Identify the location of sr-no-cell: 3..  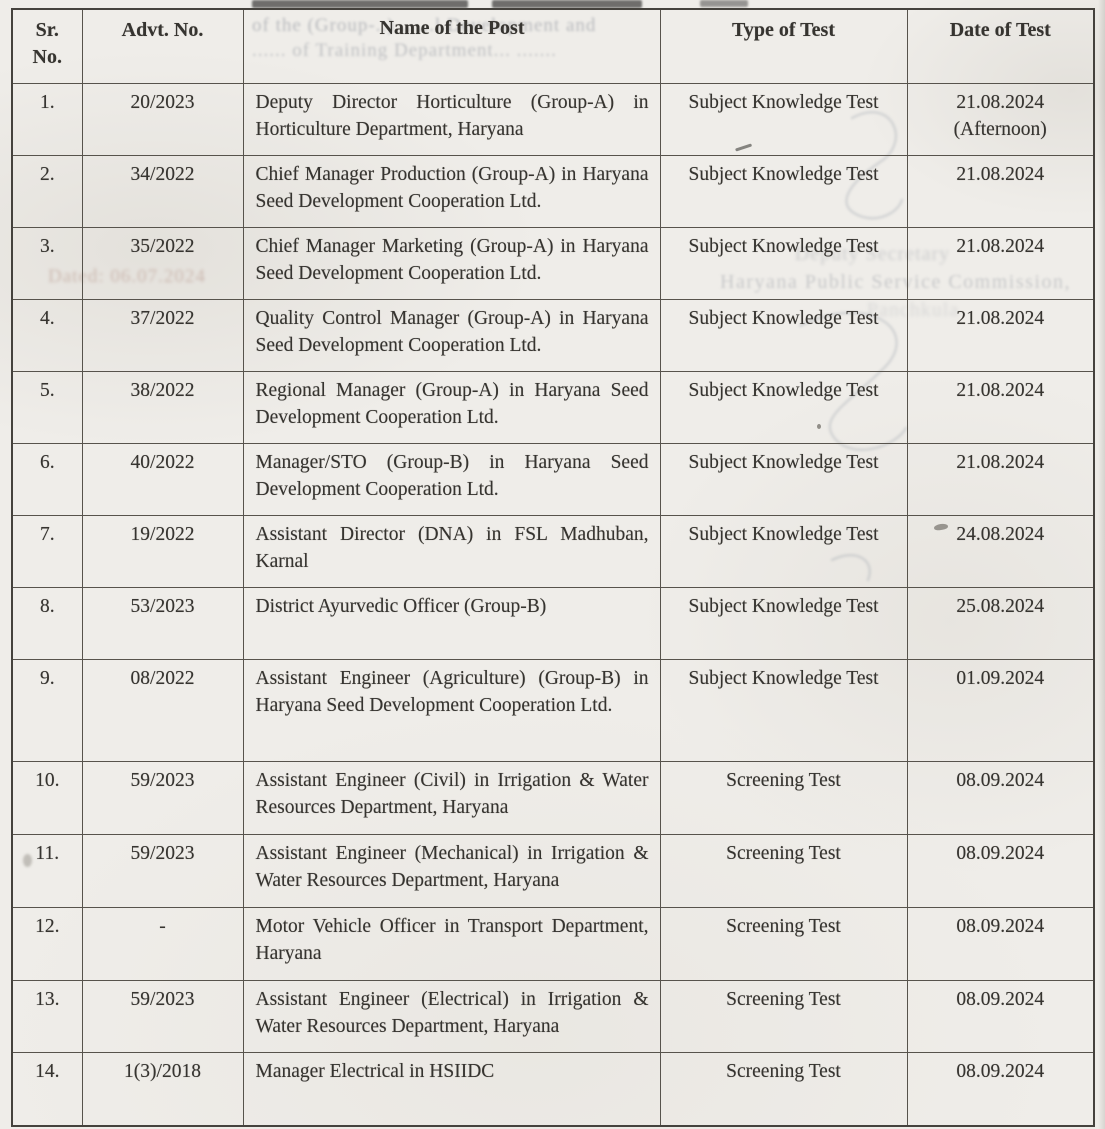
(47, 263).